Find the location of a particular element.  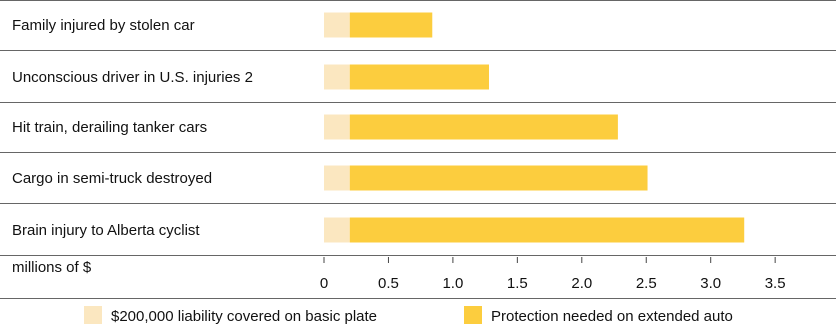

legend-swatch-basic is located at coordinates (93, 315).